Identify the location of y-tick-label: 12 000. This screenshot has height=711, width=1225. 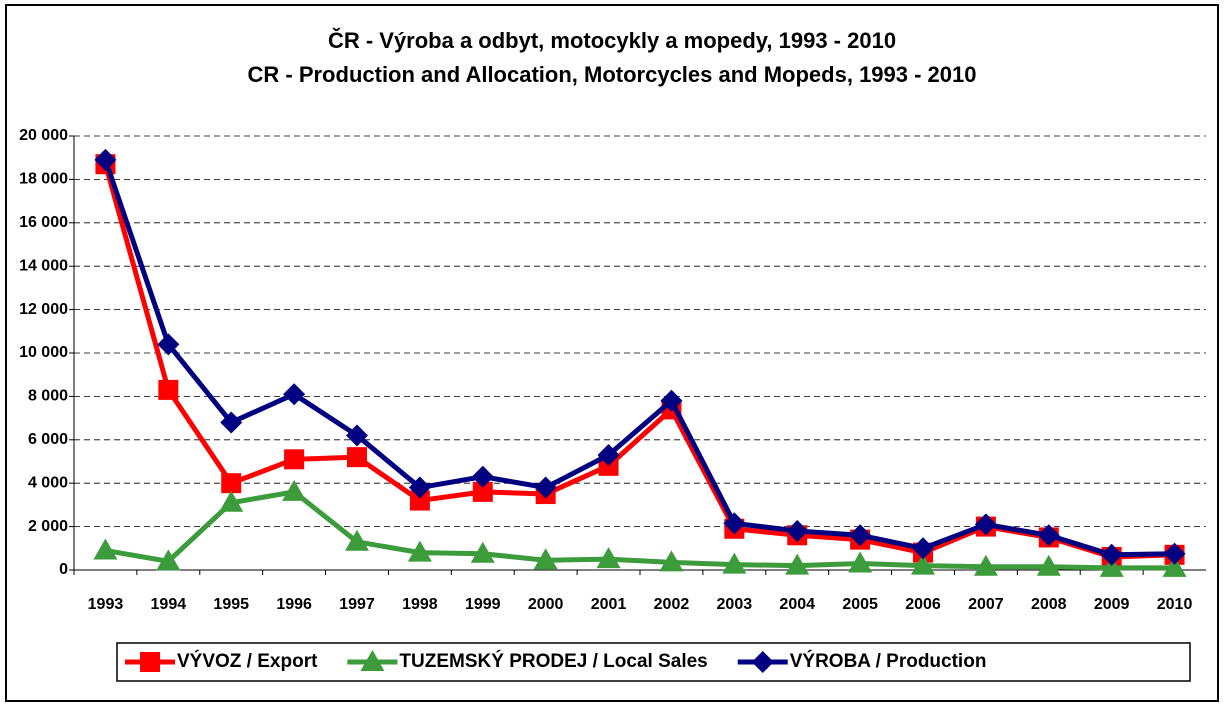
(43, 309).